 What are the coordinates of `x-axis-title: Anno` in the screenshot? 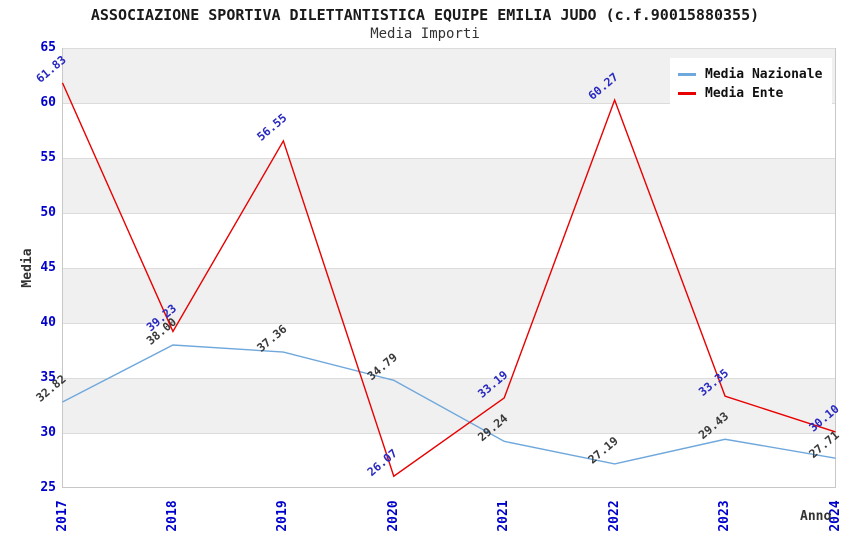 It's located at (816, 516).